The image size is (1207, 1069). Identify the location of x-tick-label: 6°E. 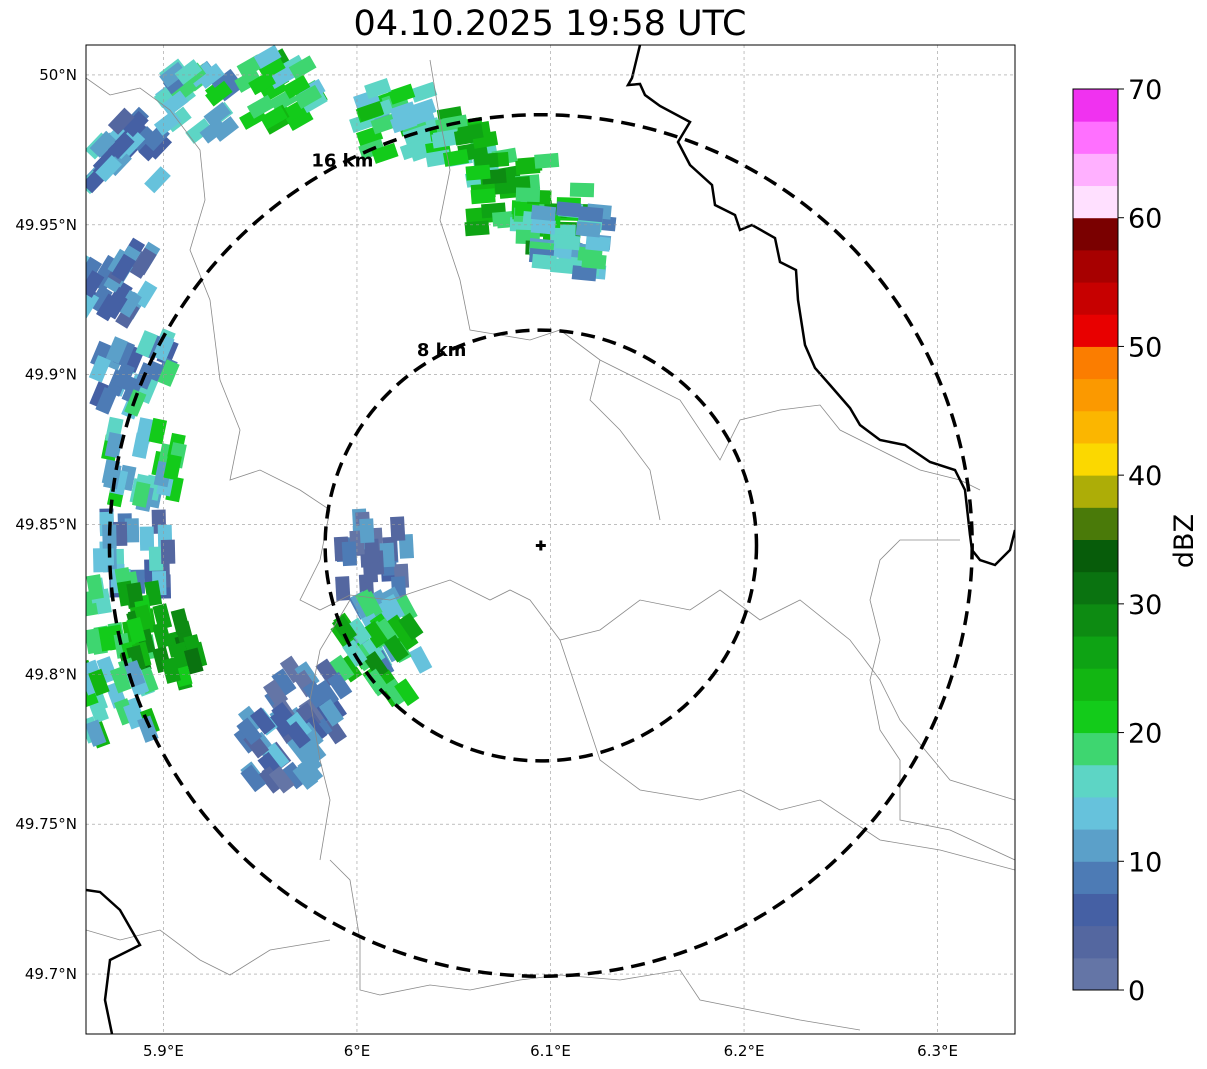
(357, 1051).